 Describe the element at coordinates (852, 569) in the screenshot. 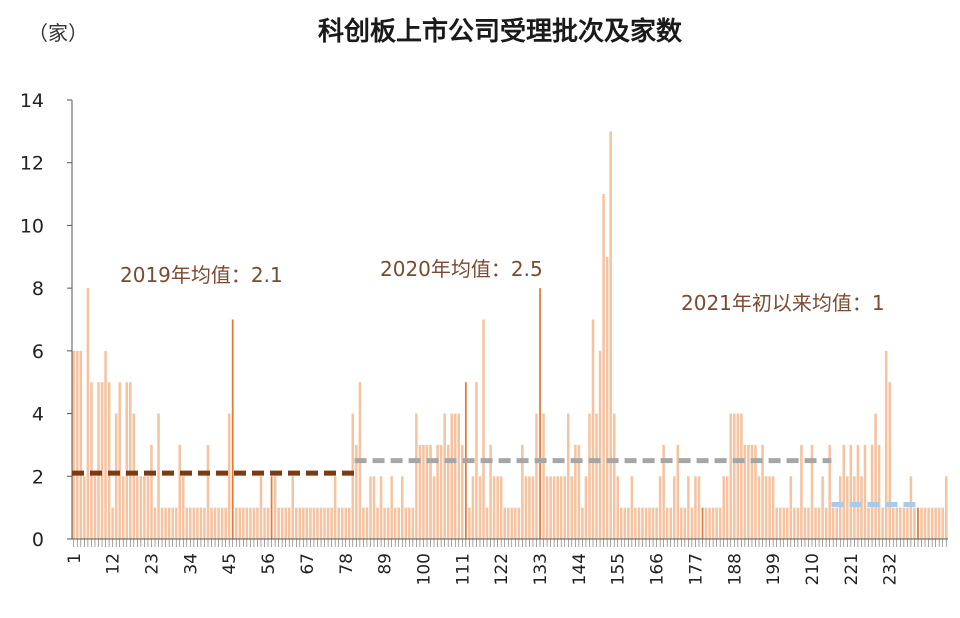

I see `x-tick-label: 221` at that location.